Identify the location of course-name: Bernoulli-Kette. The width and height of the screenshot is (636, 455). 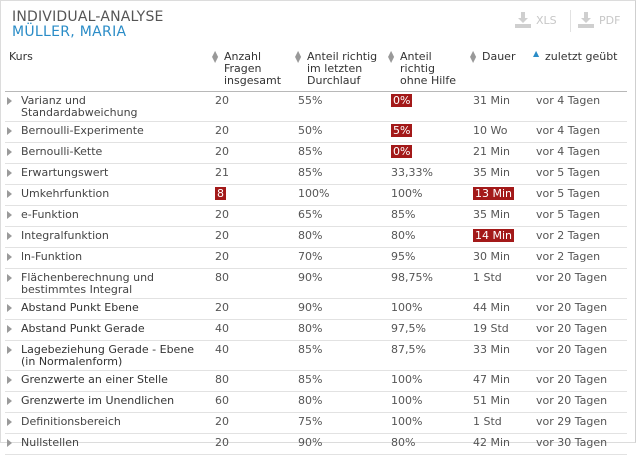
(61, 152).